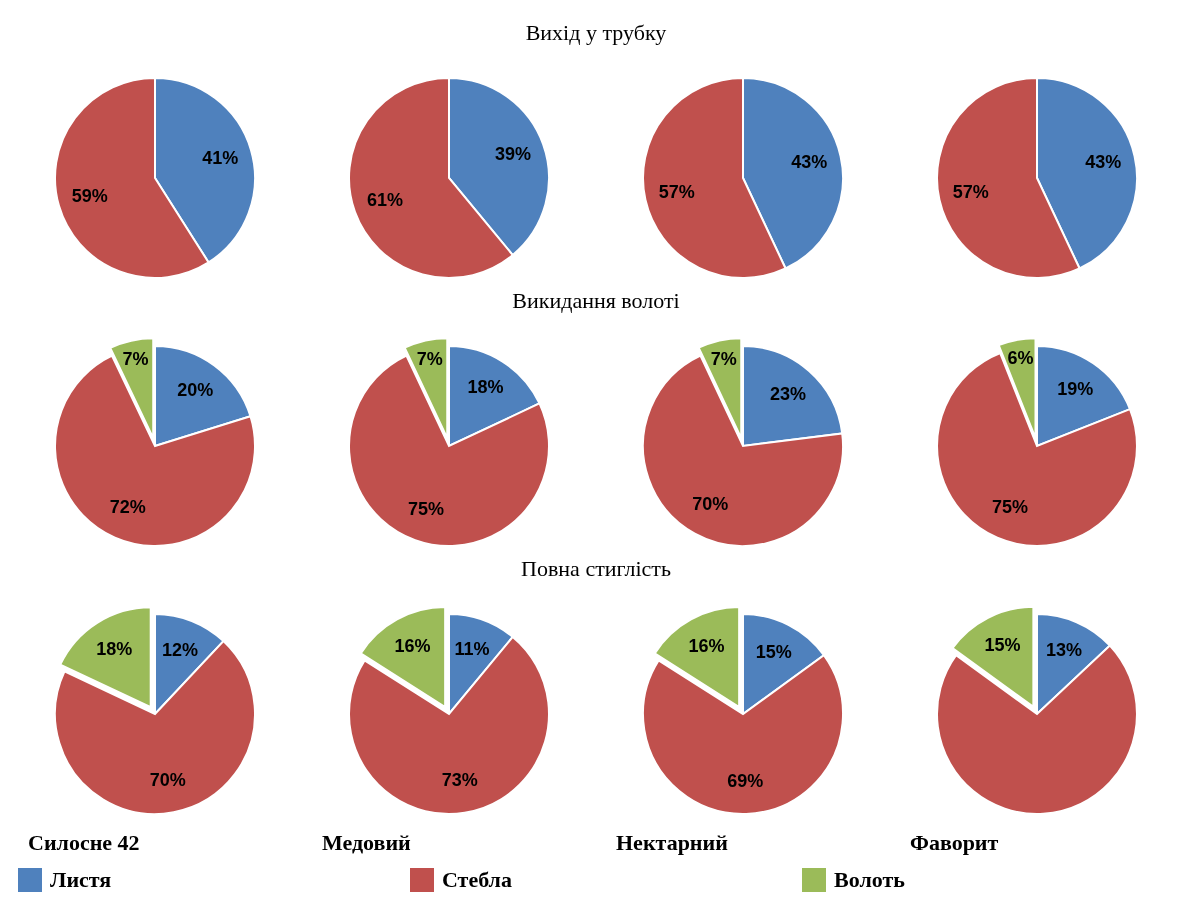 The width and height of the screenshot is (1192, 921). What do you see at coordinates (89, 195) in the screenshot?
I see `data-label: 59%` at bounding box center [89, 195].